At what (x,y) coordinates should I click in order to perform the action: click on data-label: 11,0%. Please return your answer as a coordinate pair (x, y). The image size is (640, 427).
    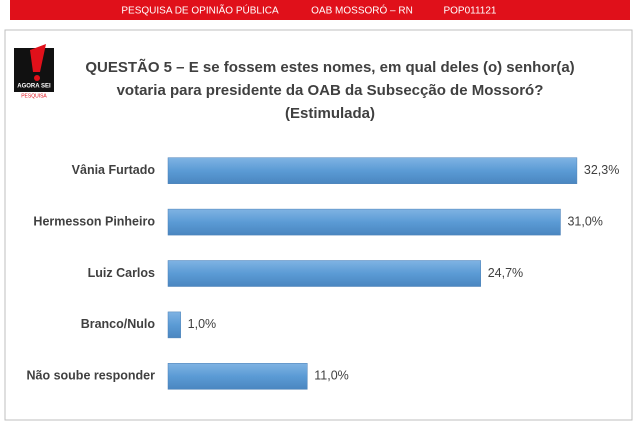
    Looking at the image, I should click on (331, 376).